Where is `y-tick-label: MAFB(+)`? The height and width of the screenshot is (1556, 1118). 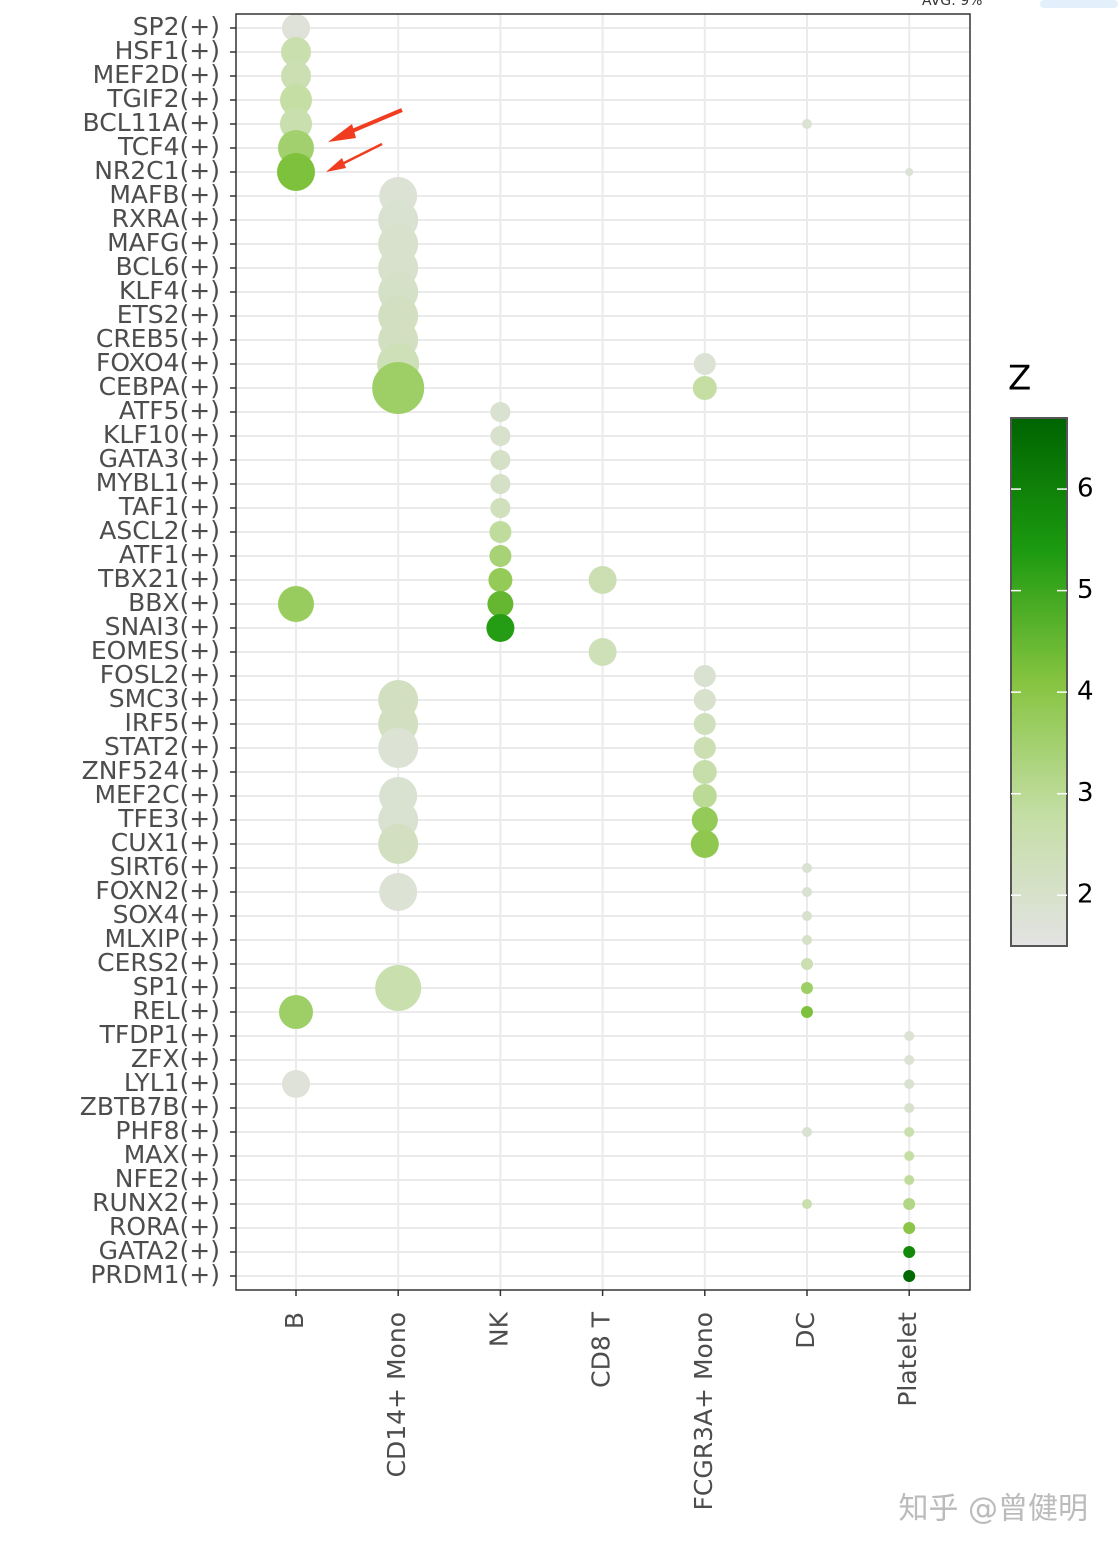 y-tick-label: MAFB(+) is located at coordinates (164, 194).